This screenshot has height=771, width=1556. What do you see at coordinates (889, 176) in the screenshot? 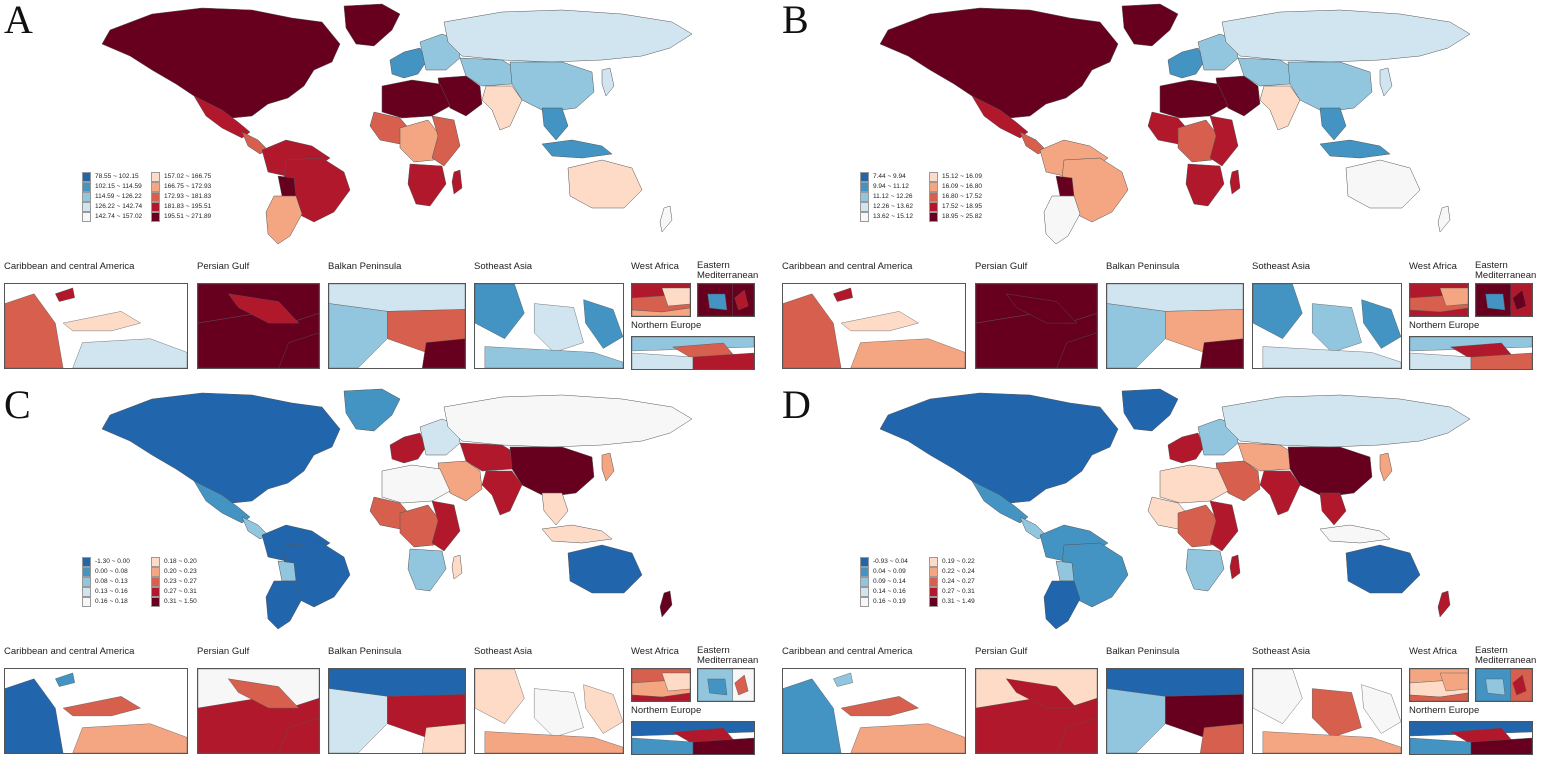
I see `legend-label: 7.44 ~ 9.94` at bounding box center [889, 176].